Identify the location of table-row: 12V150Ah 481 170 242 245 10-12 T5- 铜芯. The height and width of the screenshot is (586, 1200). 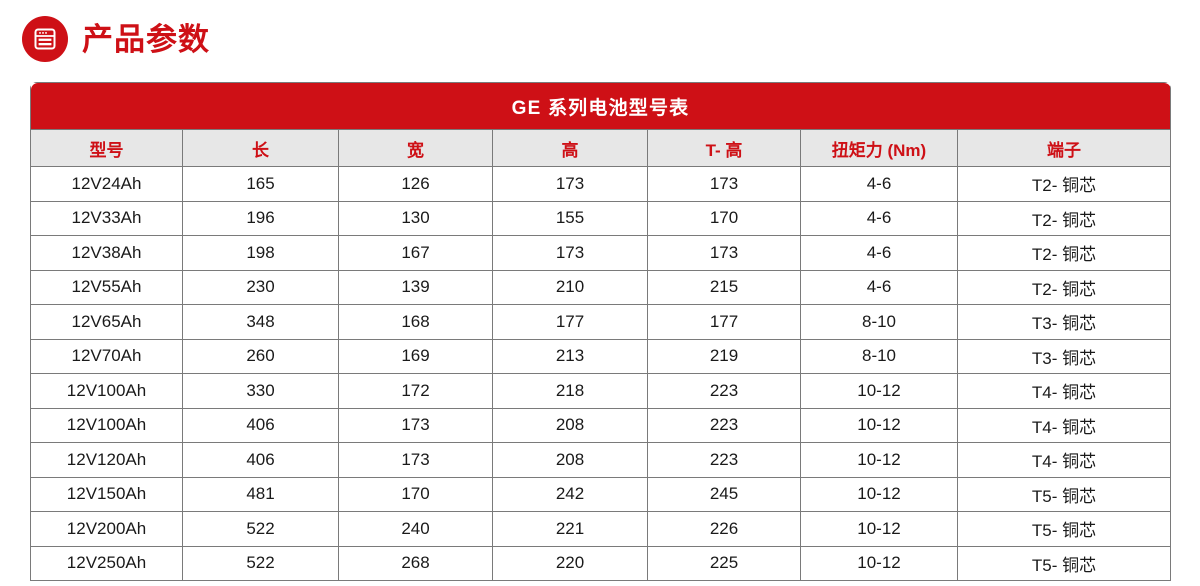
(601, 494).